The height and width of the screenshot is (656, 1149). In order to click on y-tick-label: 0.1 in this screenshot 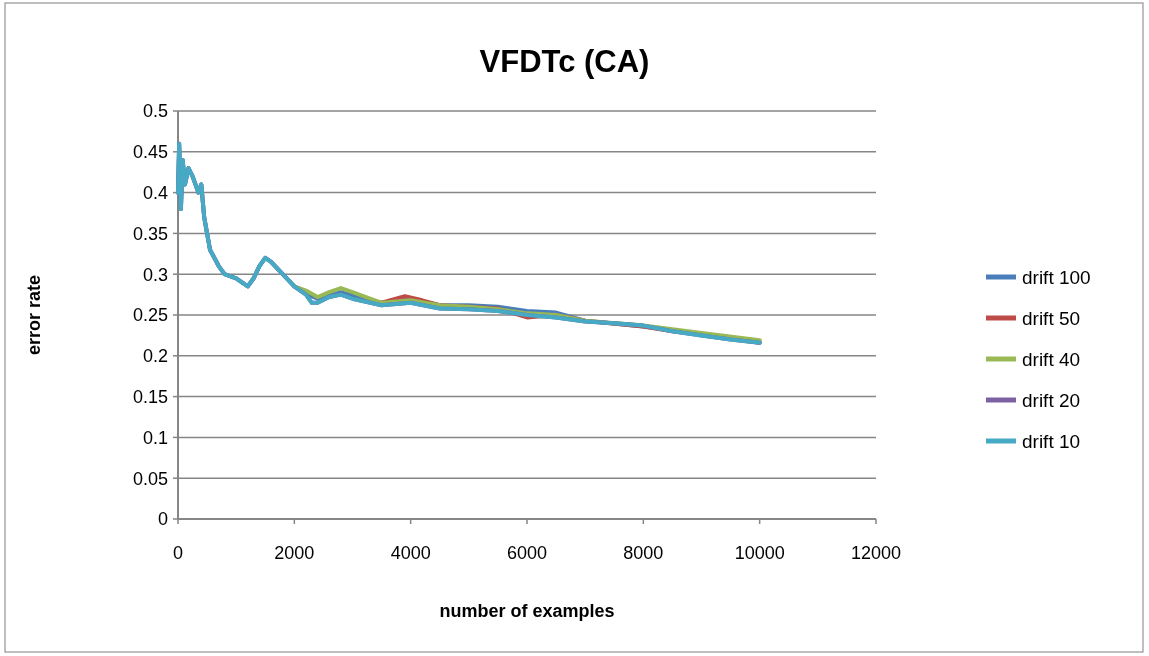, I will do `click(155, 437)`.